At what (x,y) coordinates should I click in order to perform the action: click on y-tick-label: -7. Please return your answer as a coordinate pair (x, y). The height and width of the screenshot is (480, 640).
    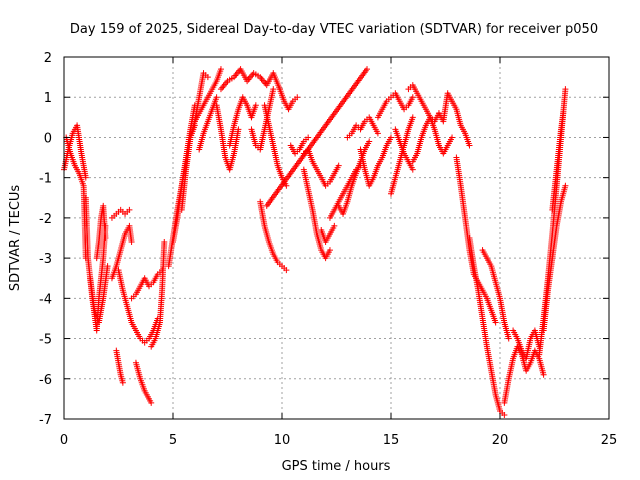
    Looking at the image, I should click on (45, 420).